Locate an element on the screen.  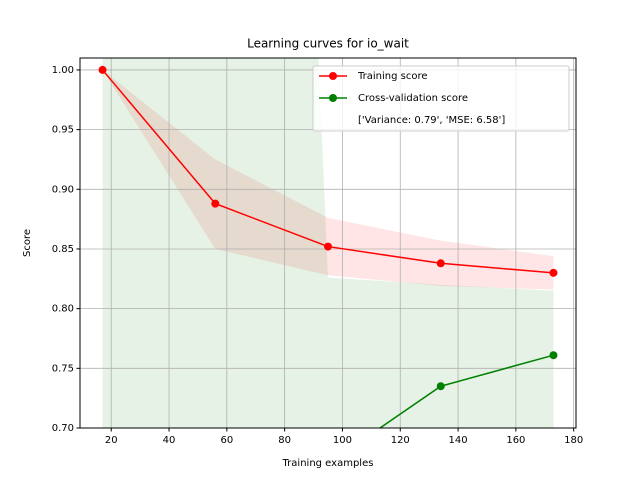
y-axis-label: Score is located at coordinates (27, 243).